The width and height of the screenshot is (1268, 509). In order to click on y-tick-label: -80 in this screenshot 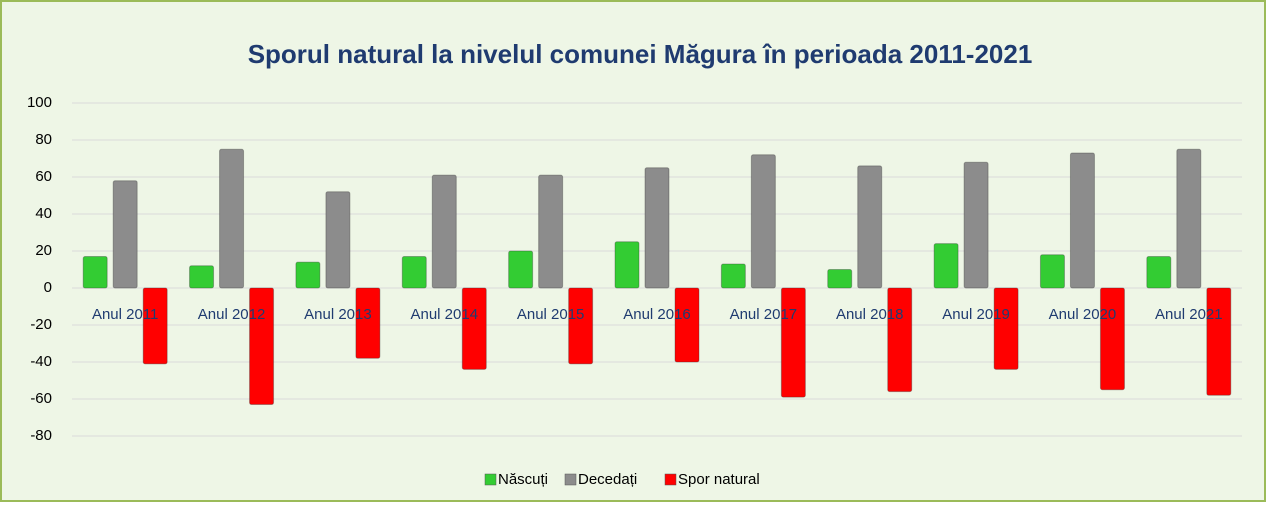, I will do `click(41, 435)`.